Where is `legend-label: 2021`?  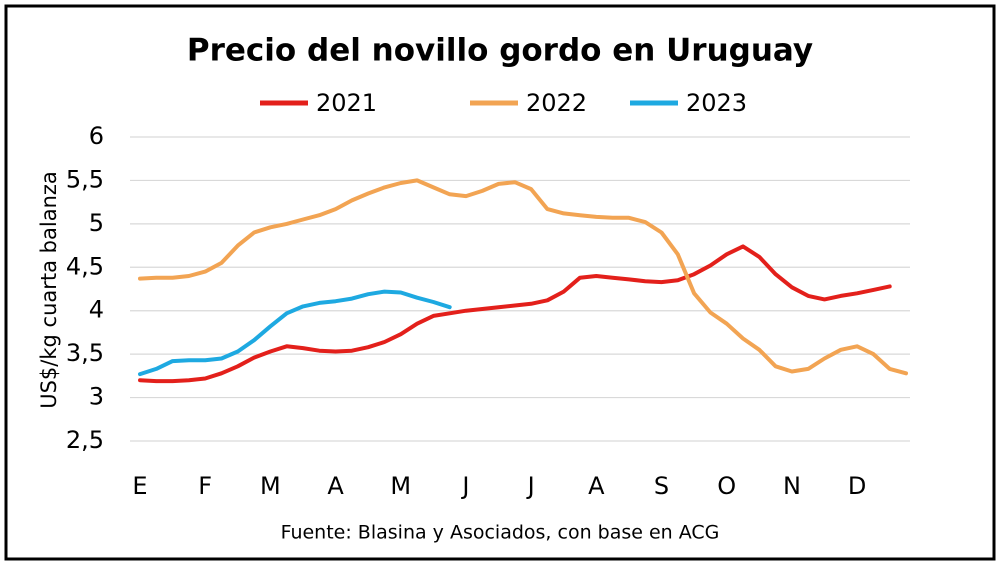 legend-label: 2021 is located at coordinates (346, 103).